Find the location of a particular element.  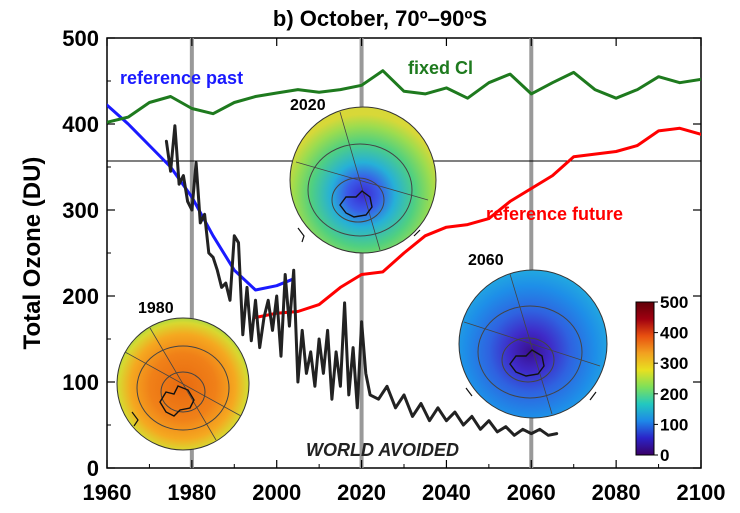

colorbar-label-500: 500 is located at coordinates (674, 302).